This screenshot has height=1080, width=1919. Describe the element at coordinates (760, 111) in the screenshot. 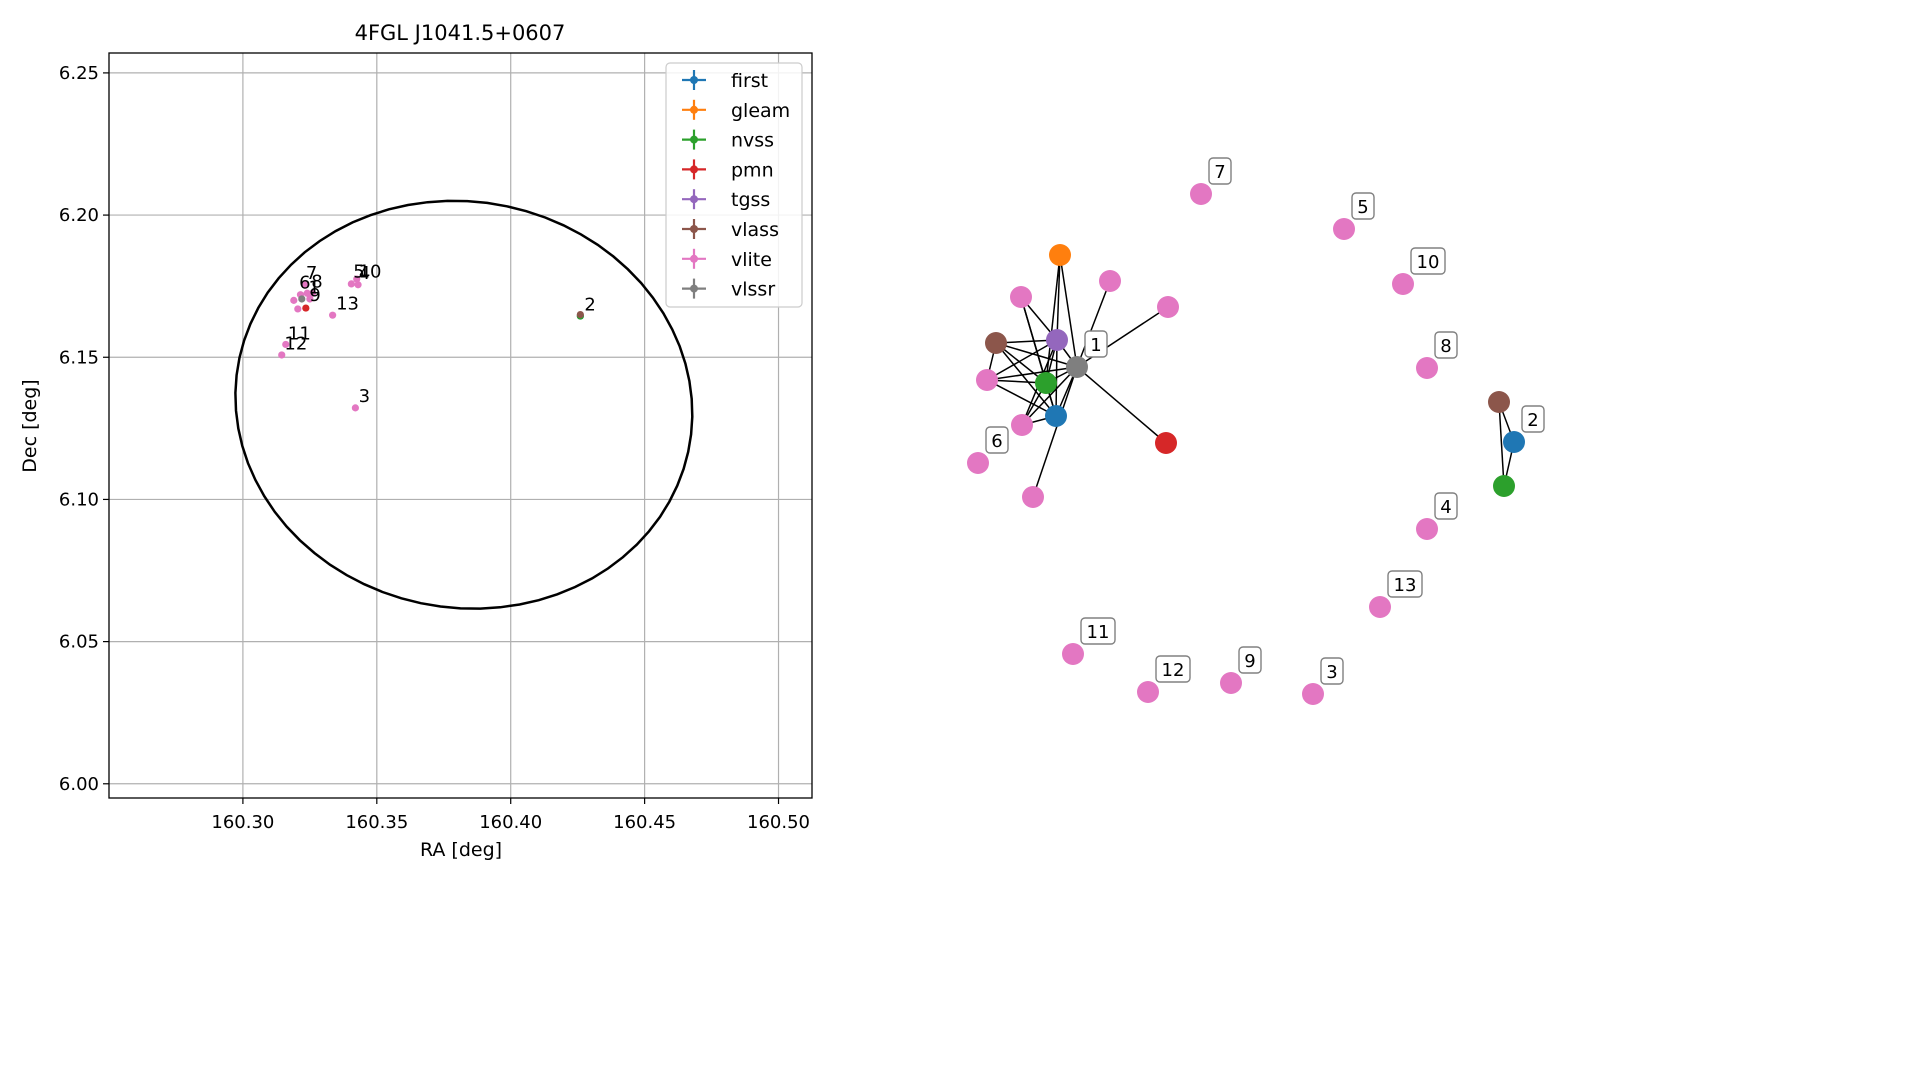

I see `legend-label: gleam` at that location.